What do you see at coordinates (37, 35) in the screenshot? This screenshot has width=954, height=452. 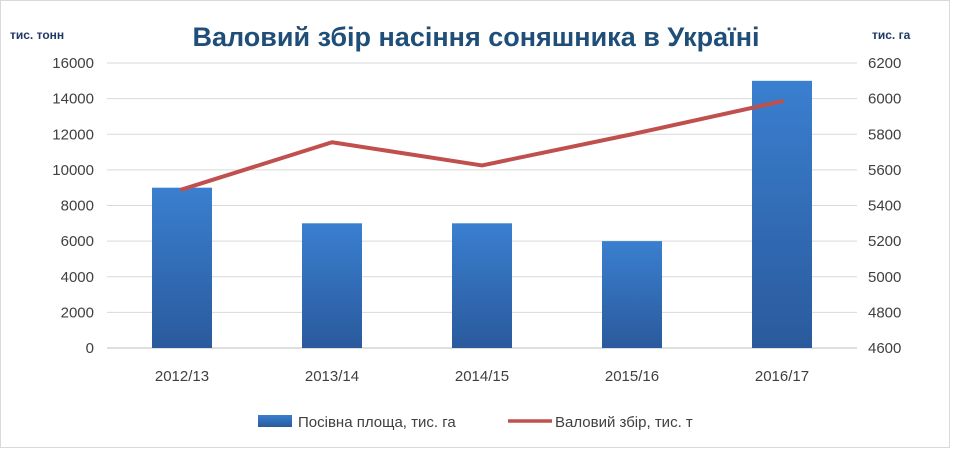 I see `left-axis-unit-label: тис. тонн` at bounding box center [37, 35].